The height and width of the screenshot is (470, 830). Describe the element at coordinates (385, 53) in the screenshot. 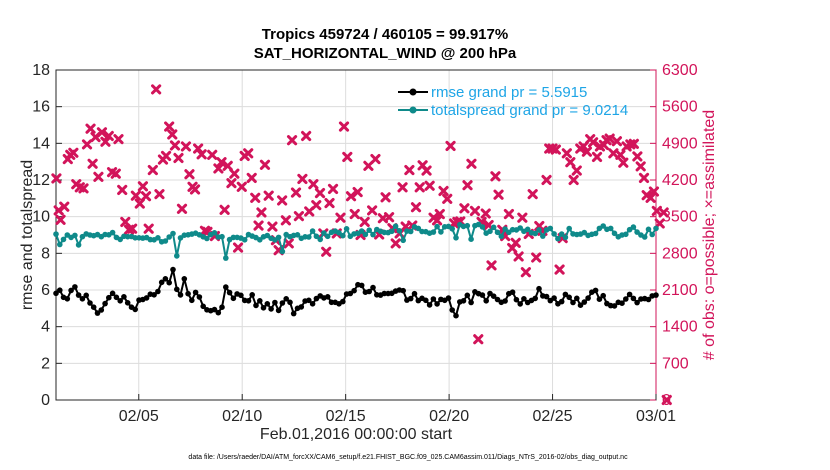

I see `chart-title-line-2: SAT_HORIZONTAL_WIND @ 200 hPa` at that location.